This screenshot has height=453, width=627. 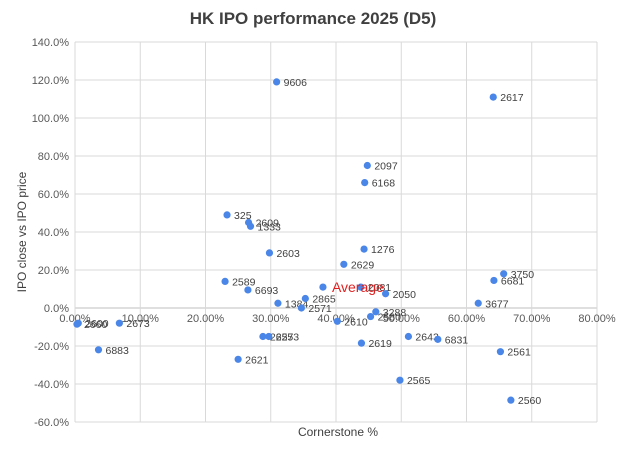 I want to click on y-tick-label: -40.0%, so click(x=51, y=385).